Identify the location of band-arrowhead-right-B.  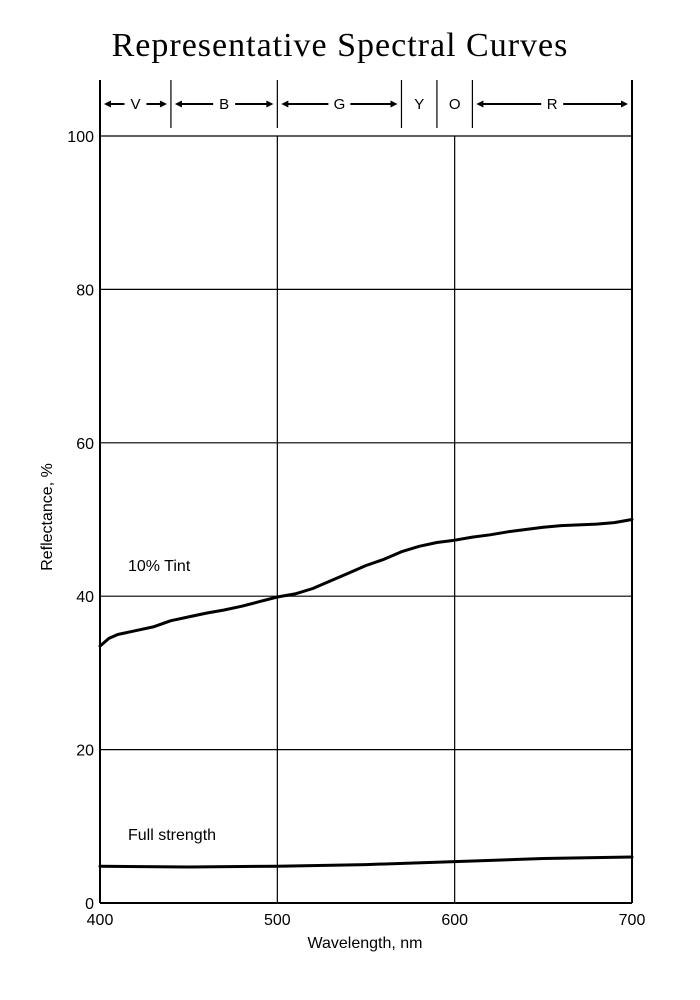
(270, 104).